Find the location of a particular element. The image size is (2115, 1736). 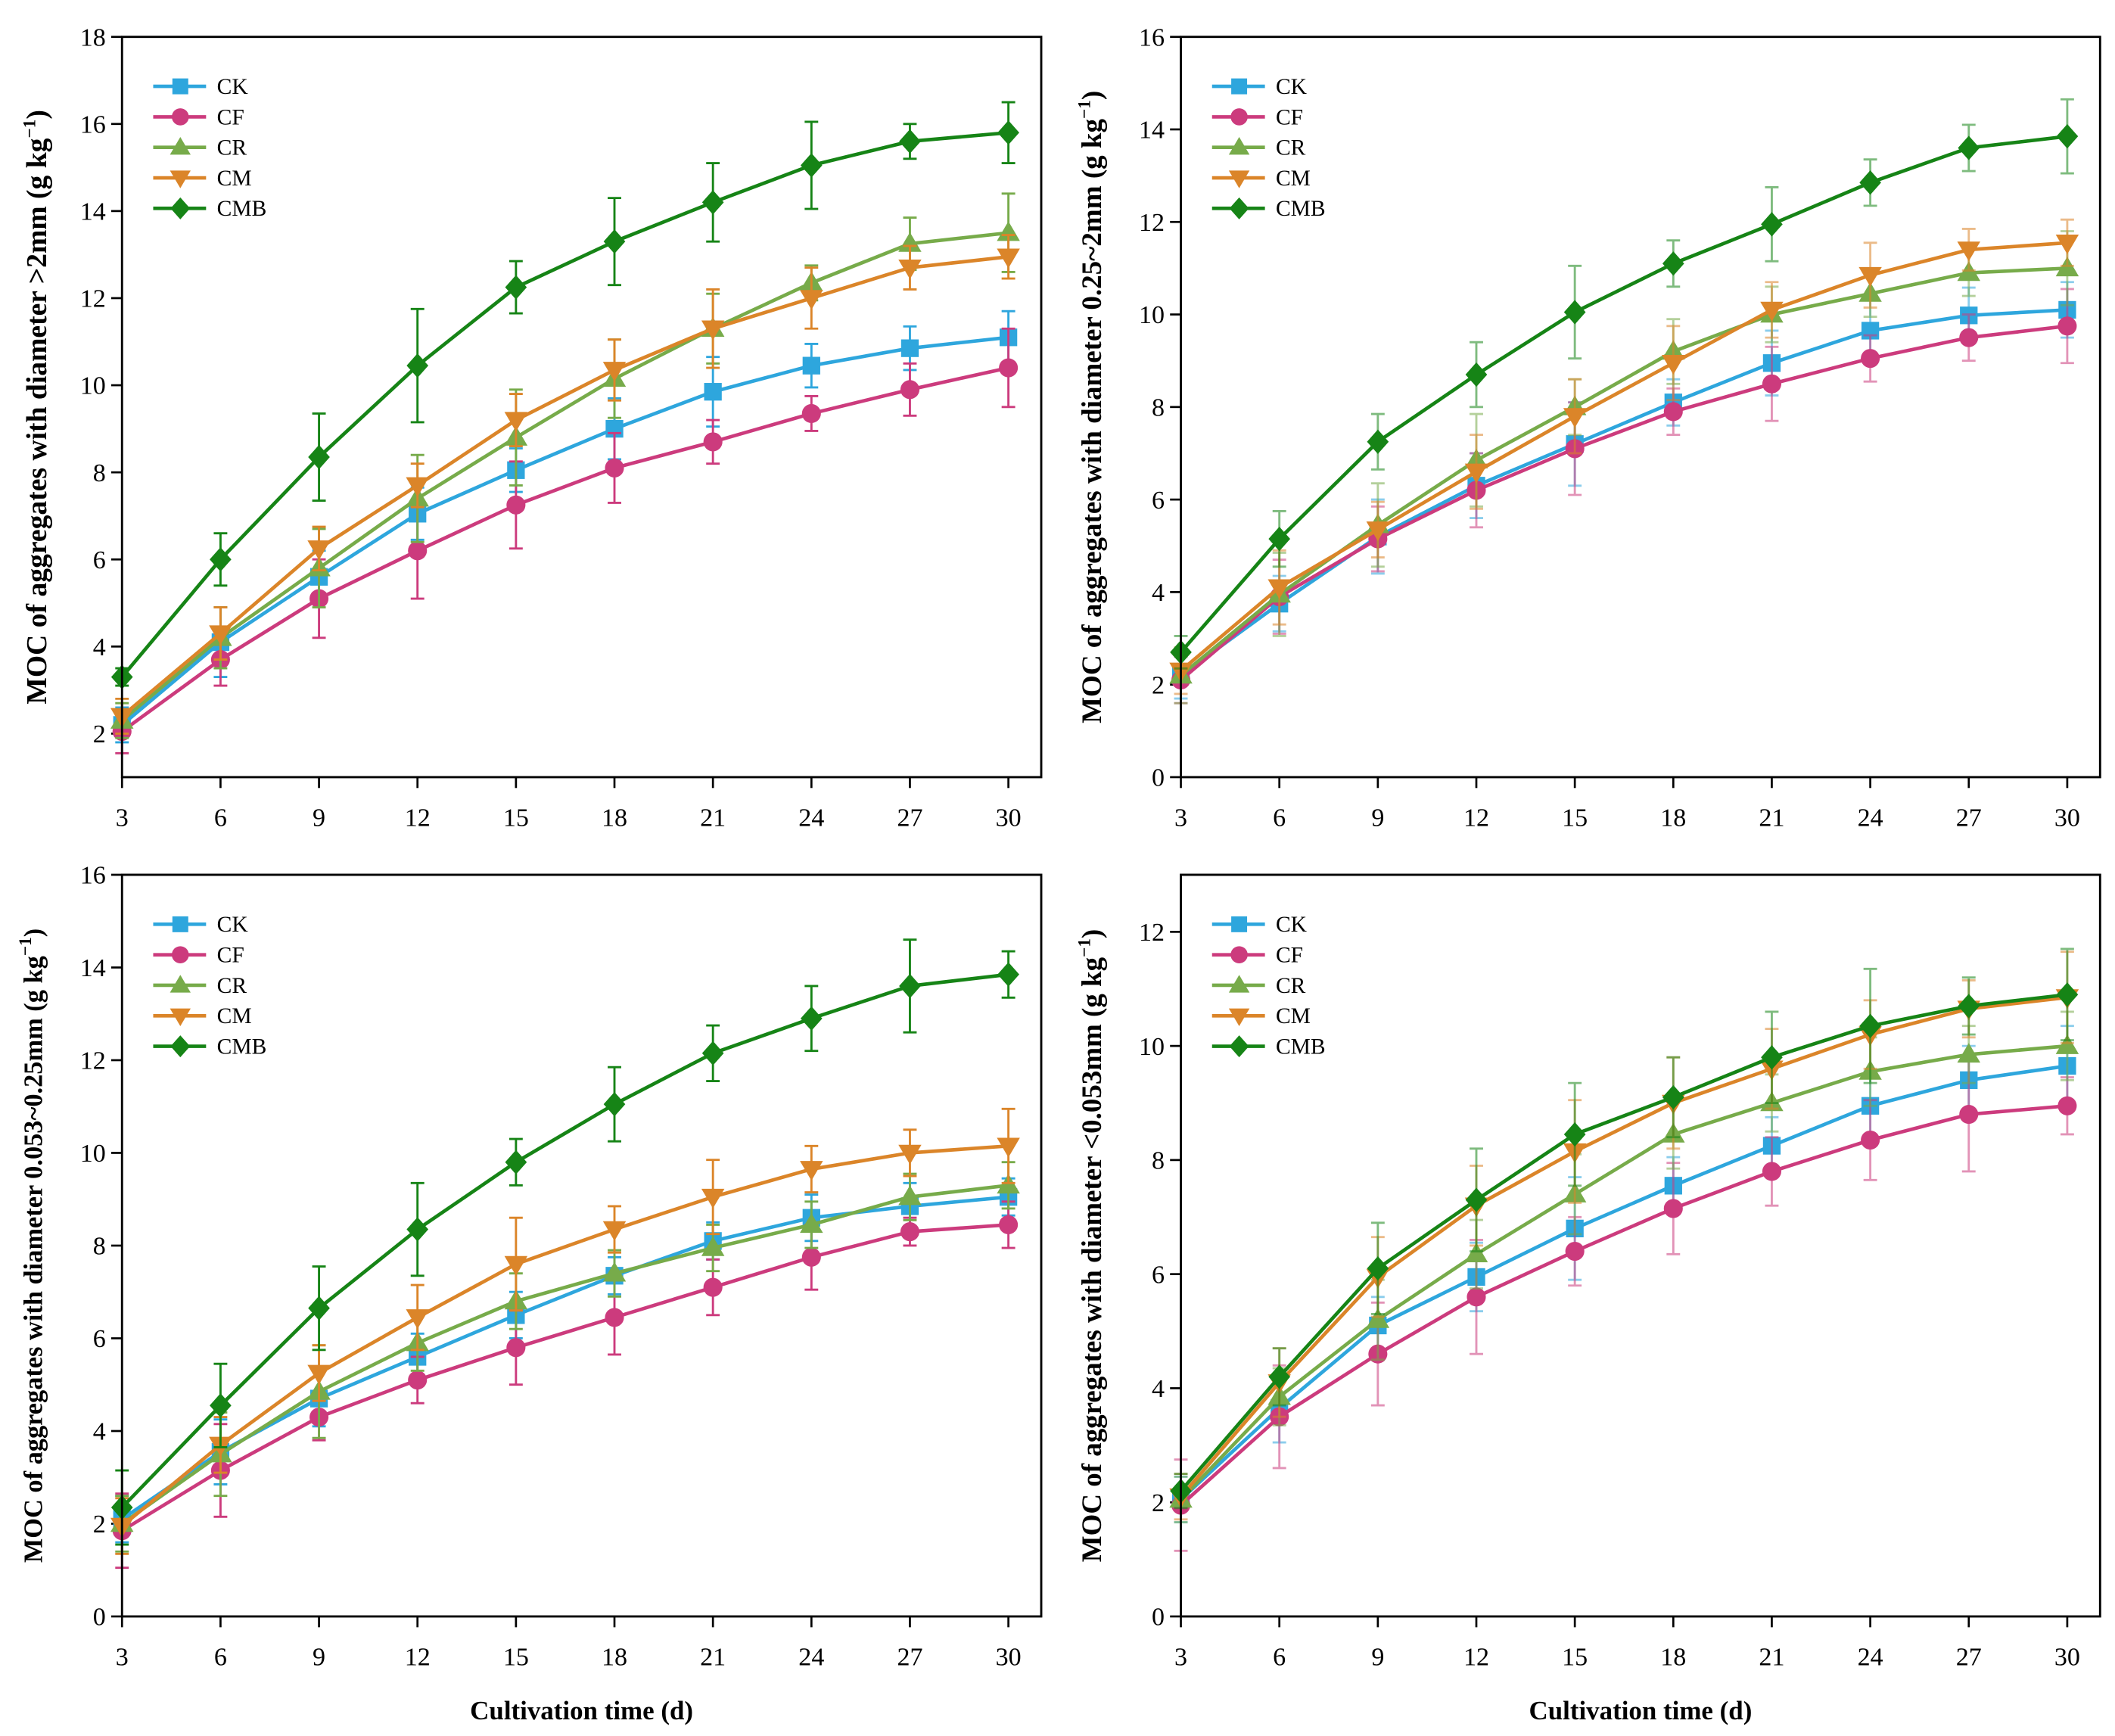

legend-item-CMB: CMB is located at coordinates (209, 1046).